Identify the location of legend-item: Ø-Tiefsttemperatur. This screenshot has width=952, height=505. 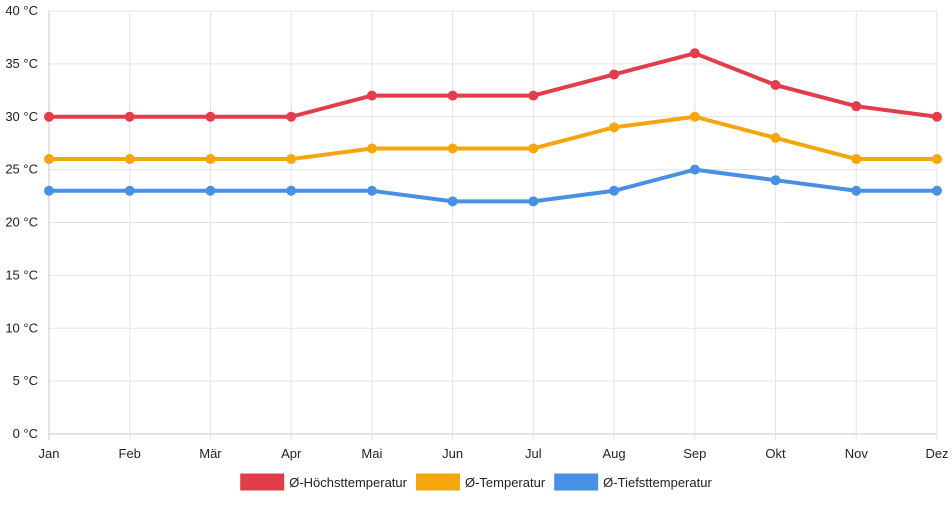
(633, 482).